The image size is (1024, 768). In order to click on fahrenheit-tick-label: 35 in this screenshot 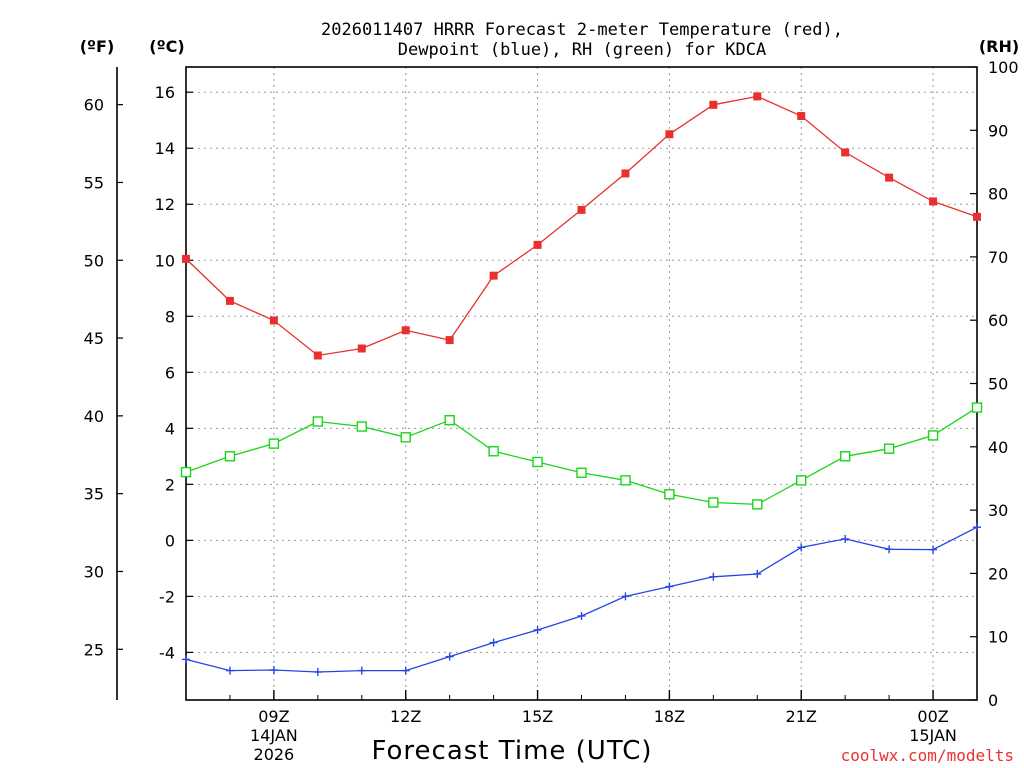, I will do `click(94, 494)`.